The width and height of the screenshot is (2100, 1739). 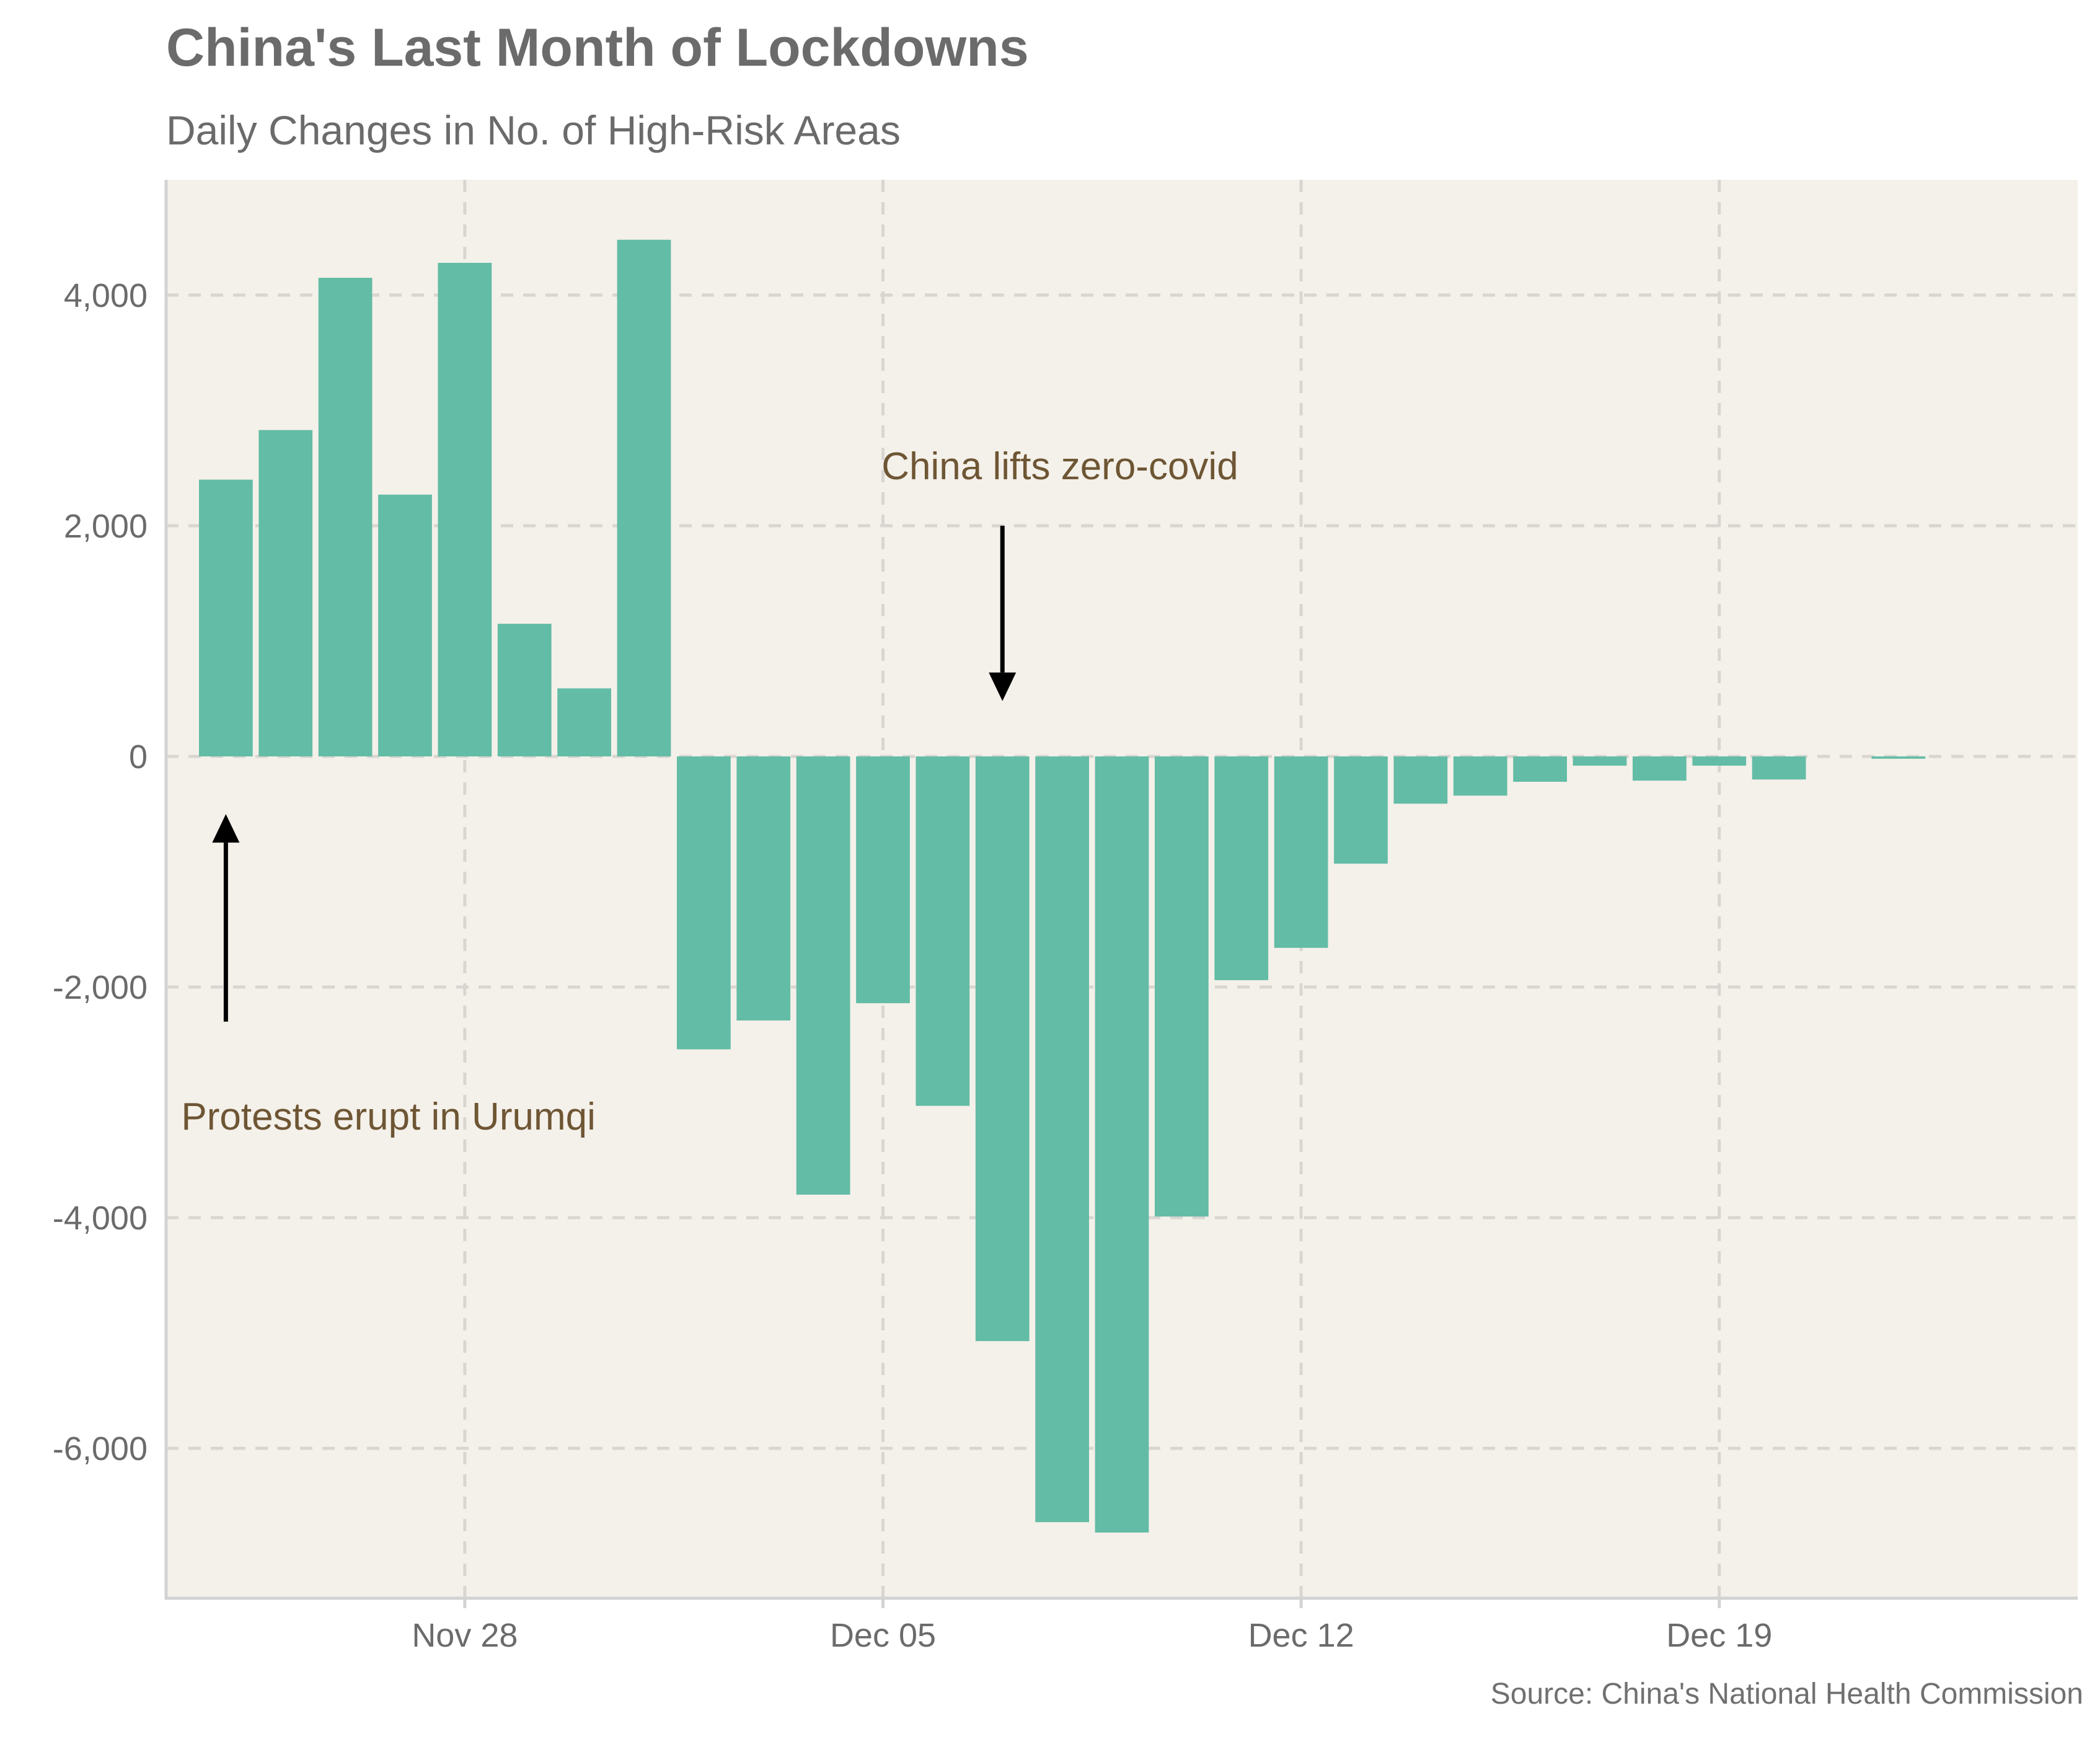 I want to click on chart-title: China's Last Month of Lockdowns, so click(x=597, y=48).